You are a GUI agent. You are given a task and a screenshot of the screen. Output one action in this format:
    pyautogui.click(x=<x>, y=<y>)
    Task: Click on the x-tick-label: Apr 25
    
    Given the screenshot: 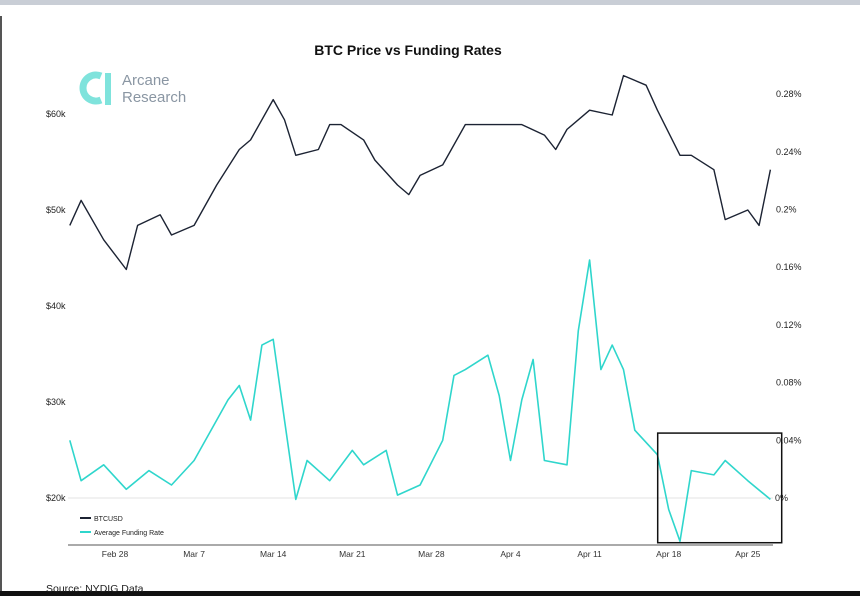 What is the action you would take?
    pyautogui.click(x=747, y=554)
    